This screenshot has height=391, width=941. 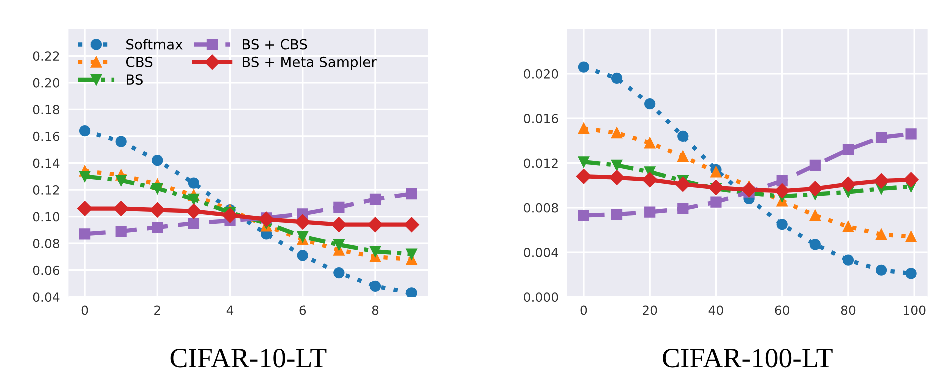 I want to click on legend-label: BS, so click(x=135, y=80).